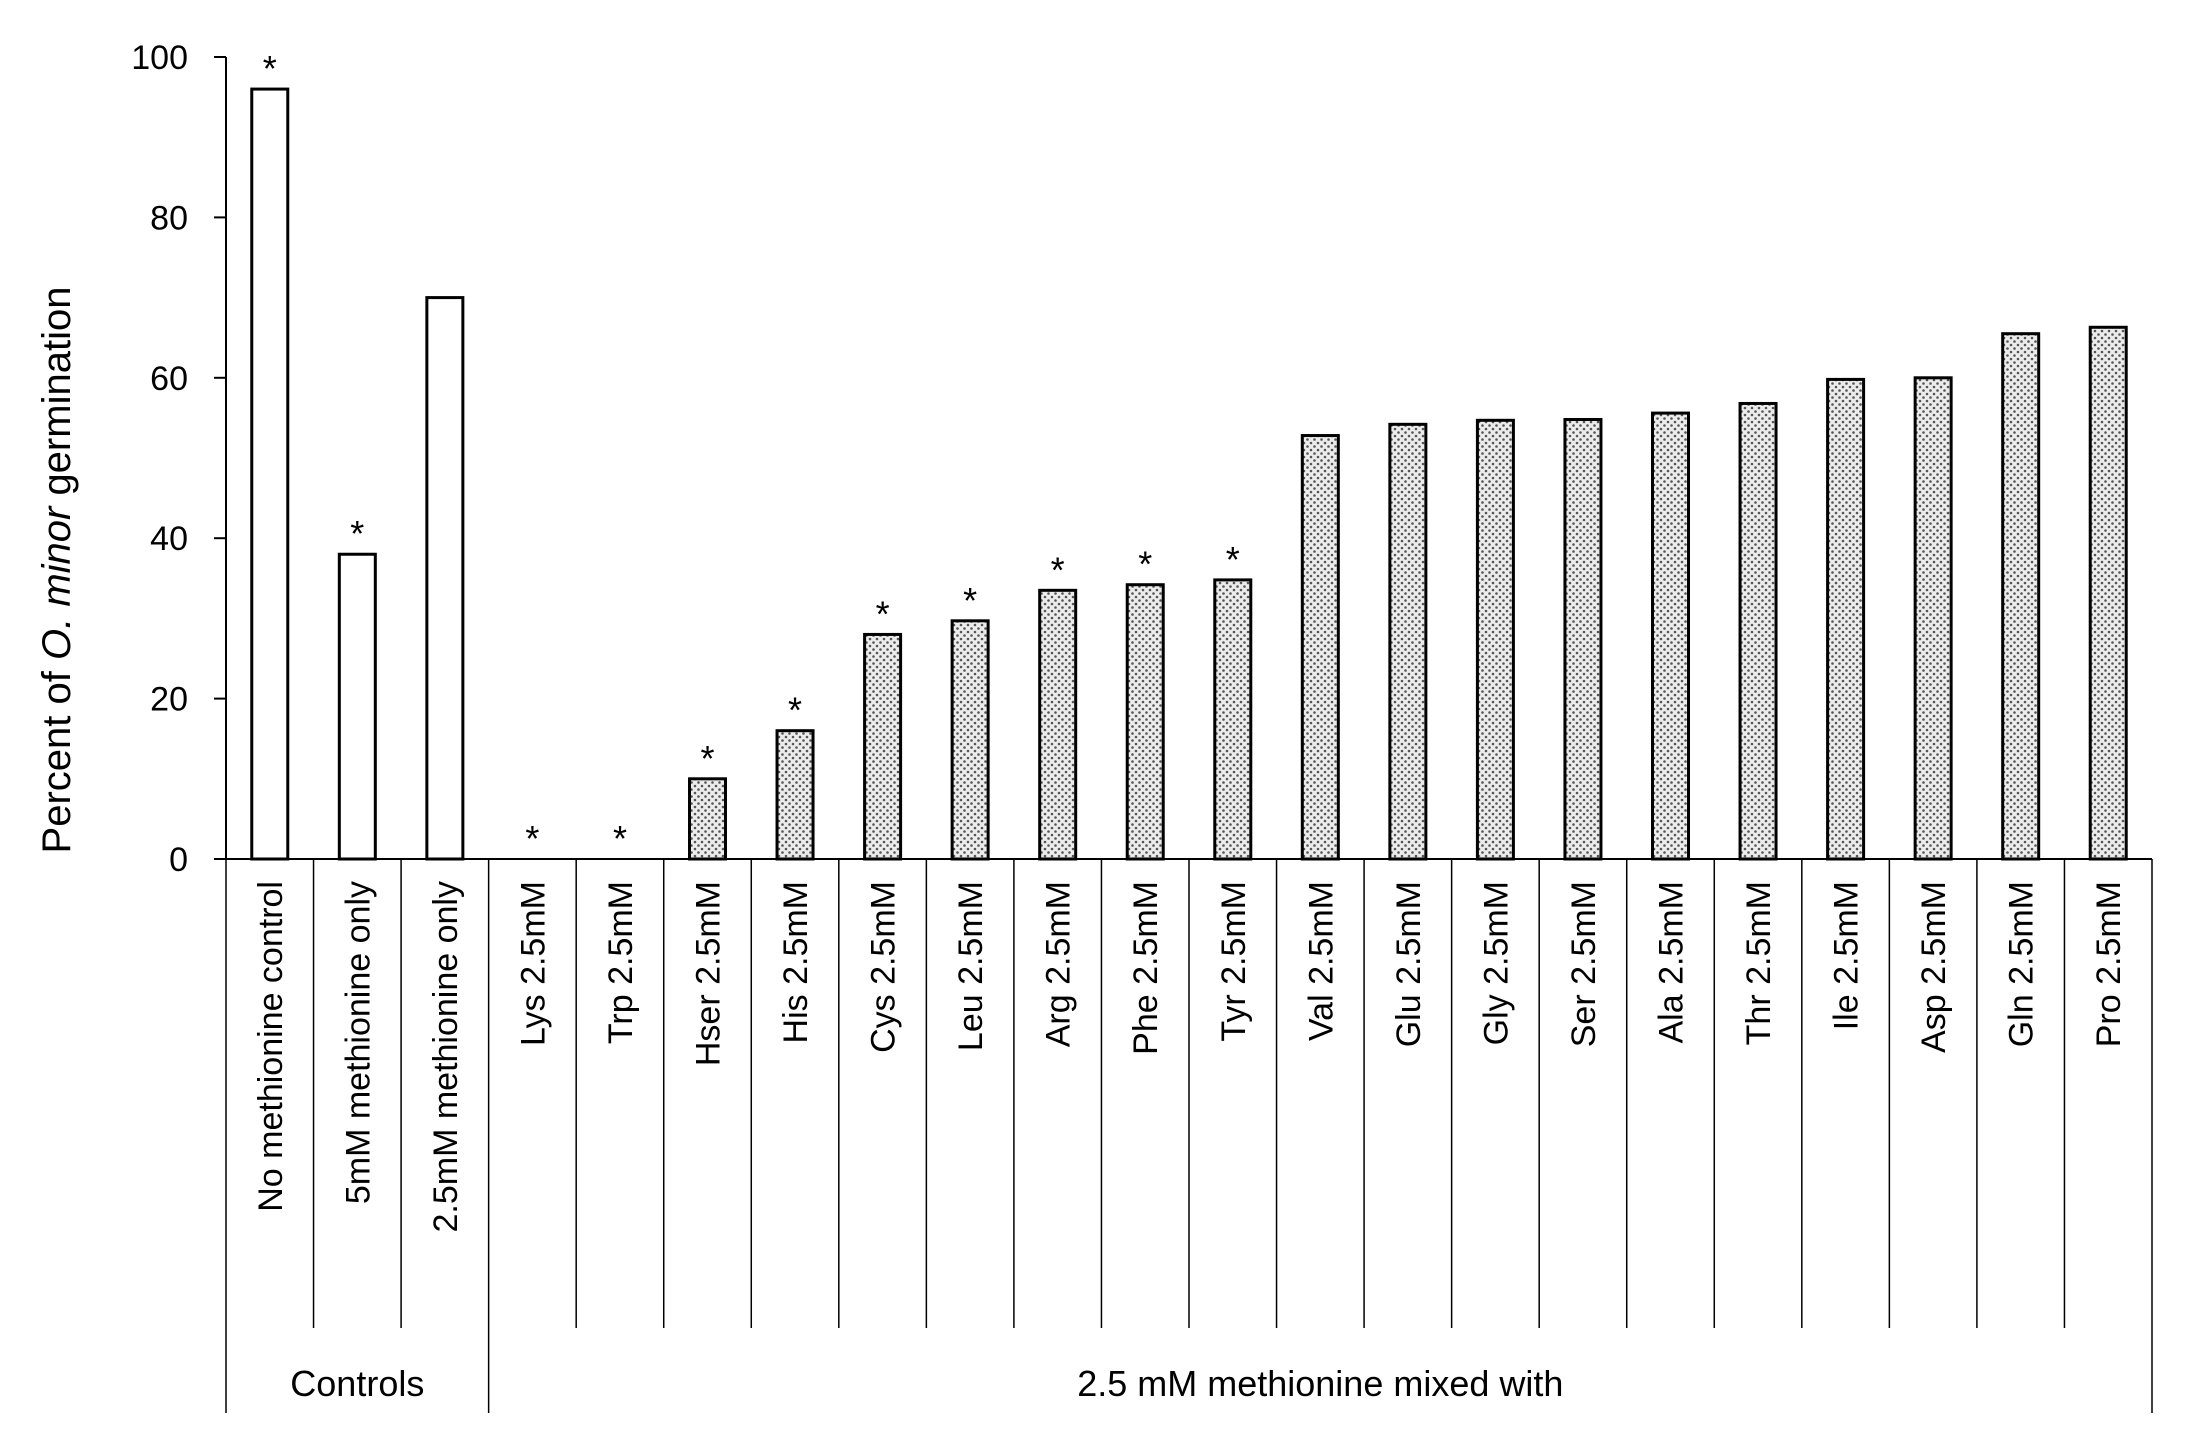 Image resolution: width=2208 pixels, height=1448 pixels. I want to click on group-label: Controls, so click(357, 1383).